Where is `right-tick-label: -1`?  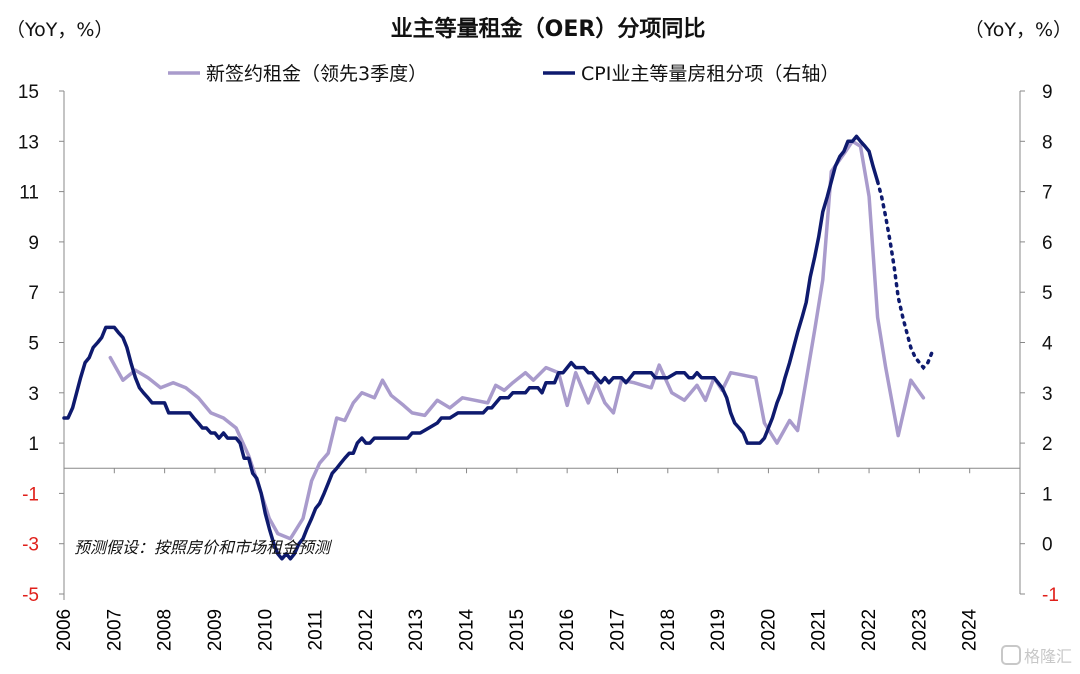 right-tick-label: -1 is located at coordinates (1050, 595).